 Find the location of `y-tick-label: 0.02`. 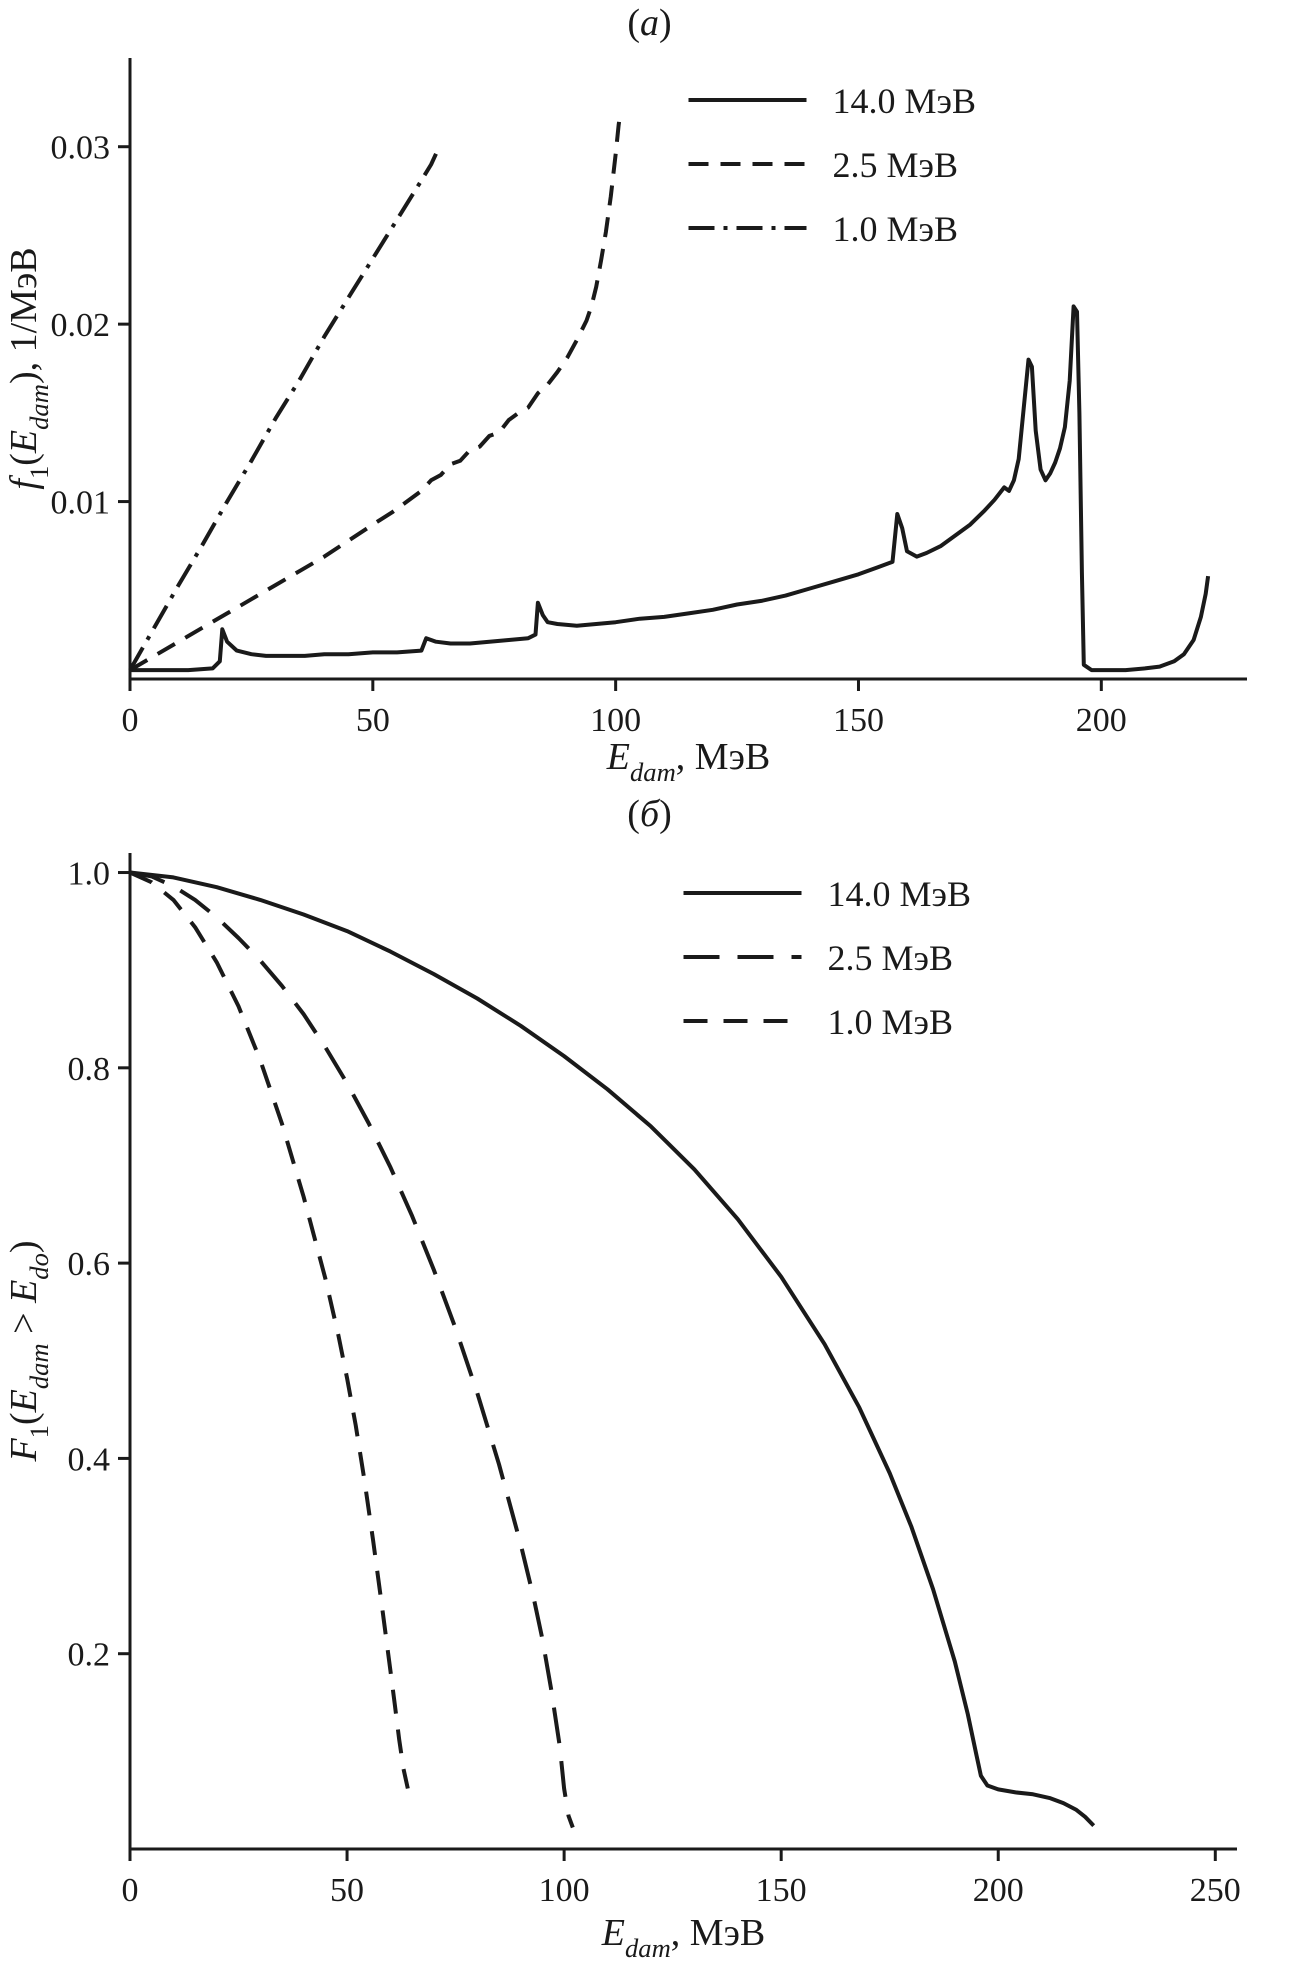

y-tick-label: 0.02 is located at coordinates (81, 325).